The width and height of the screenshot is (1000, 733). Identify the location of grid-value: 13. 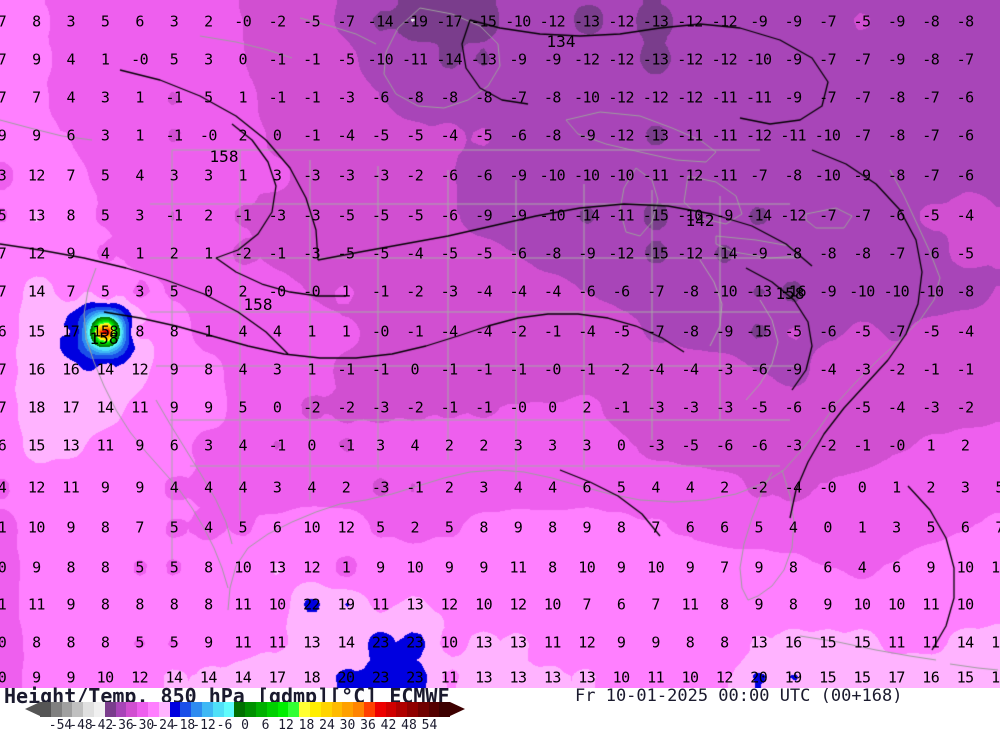
(759, 642).